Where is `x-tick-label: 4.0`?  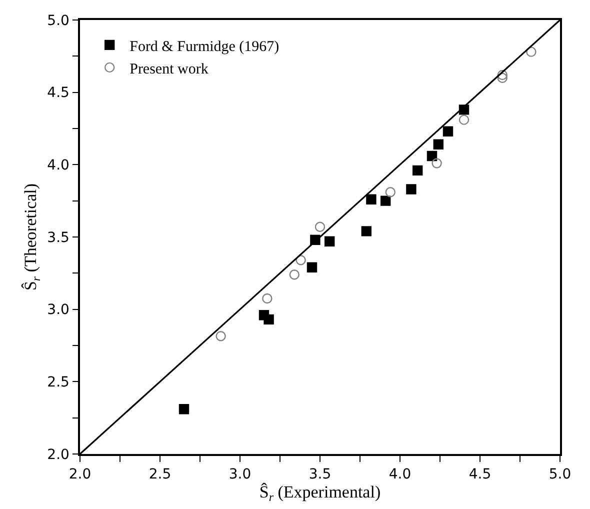
x-tick-label: 4.0 is located at coordinates (400, 474).